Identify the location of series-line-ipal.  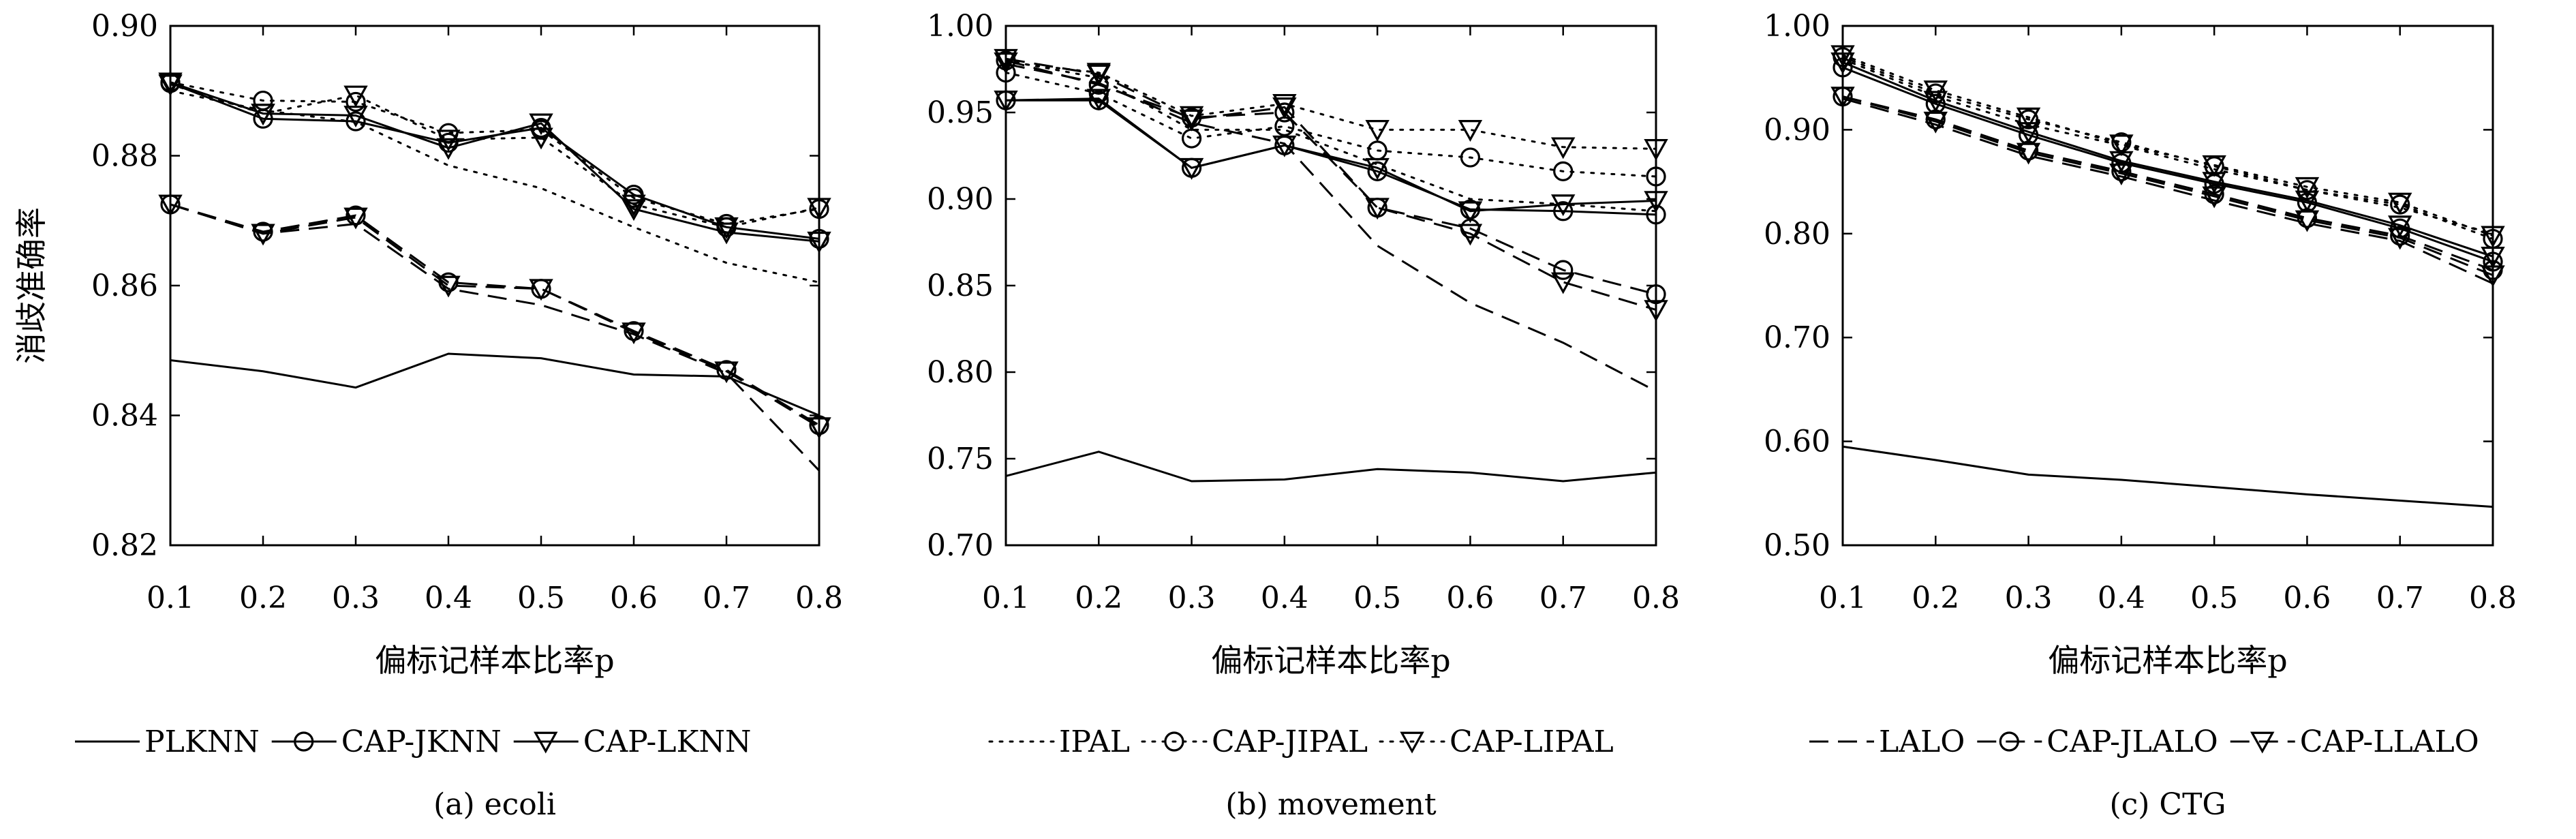
(495, 186).